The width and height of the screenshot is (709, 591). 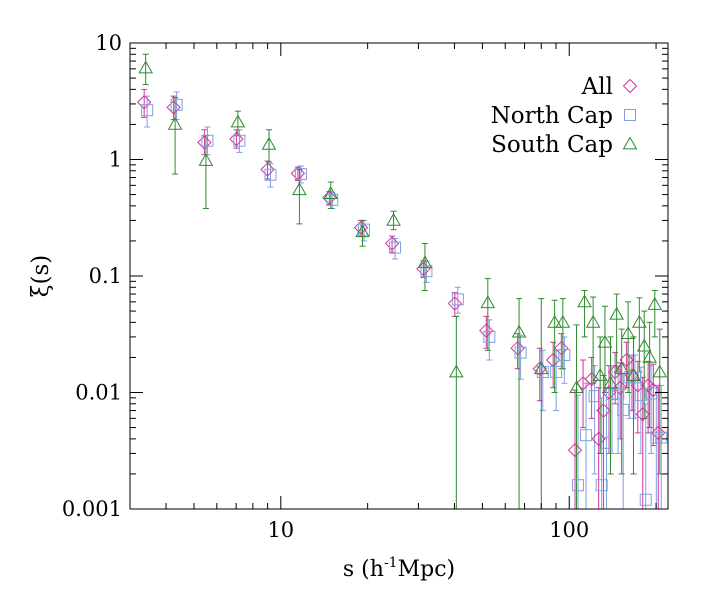 I want to click on y-tick-label-0: 0.001, so click(x=92, y=509).